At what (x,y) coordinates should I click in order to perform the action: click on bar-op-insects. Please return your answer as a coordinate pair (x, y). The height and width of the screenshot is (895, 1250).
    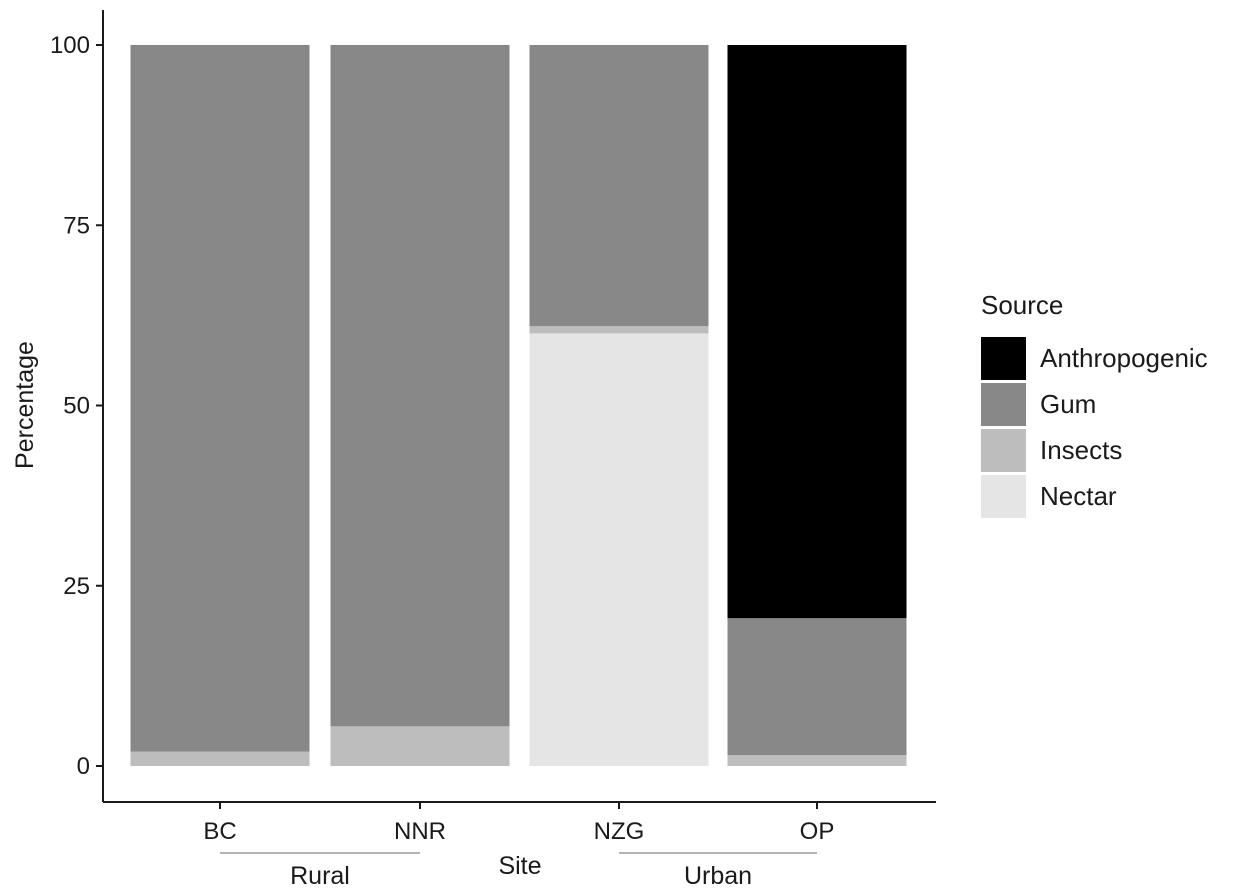
    Looking at the image, I should click on (817, 760).